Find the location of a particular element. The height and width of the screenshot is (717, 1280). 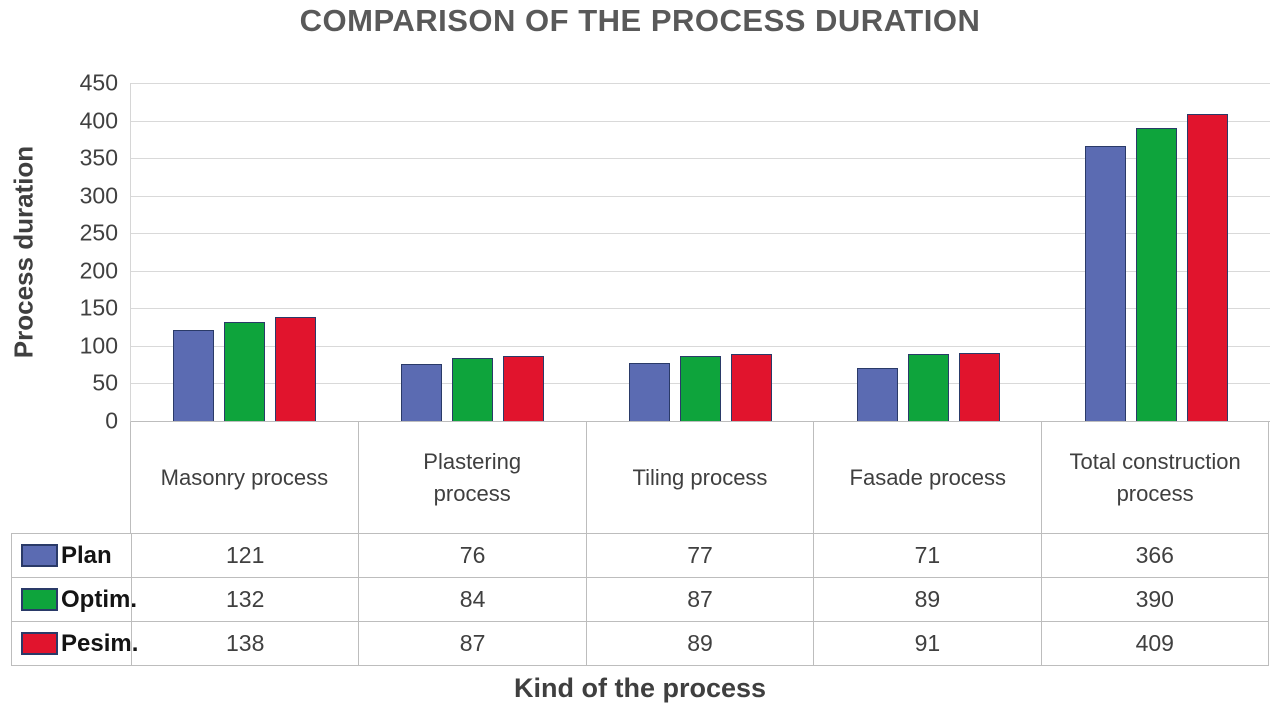

y-tick-label: 200 is located at coordinates (98, 270).